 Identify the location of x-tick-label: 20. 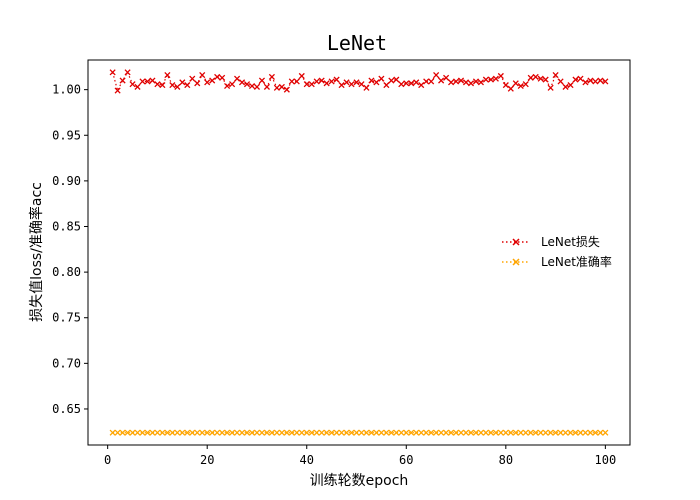
(207, 460).